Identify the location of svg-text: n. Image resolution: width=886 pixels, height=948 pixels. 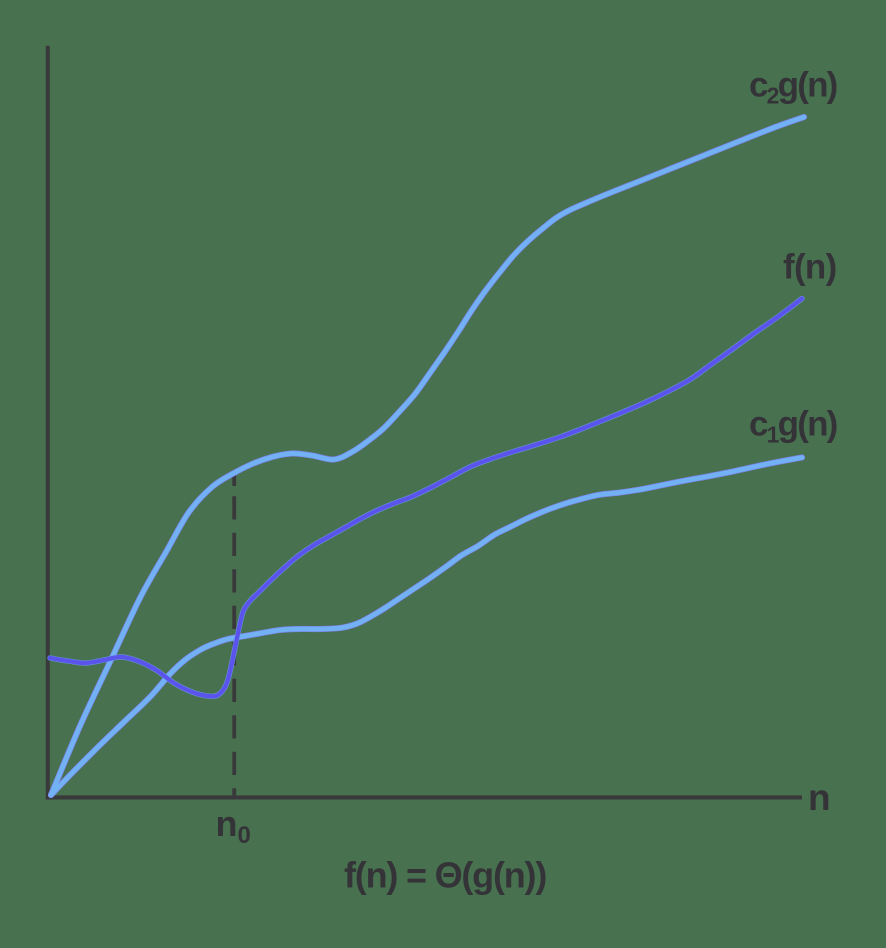
(819, 797).